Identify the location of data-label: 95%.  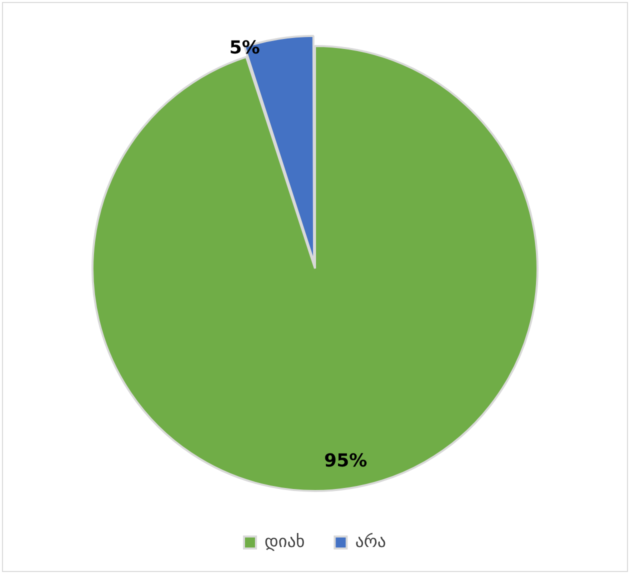
(346, 461).